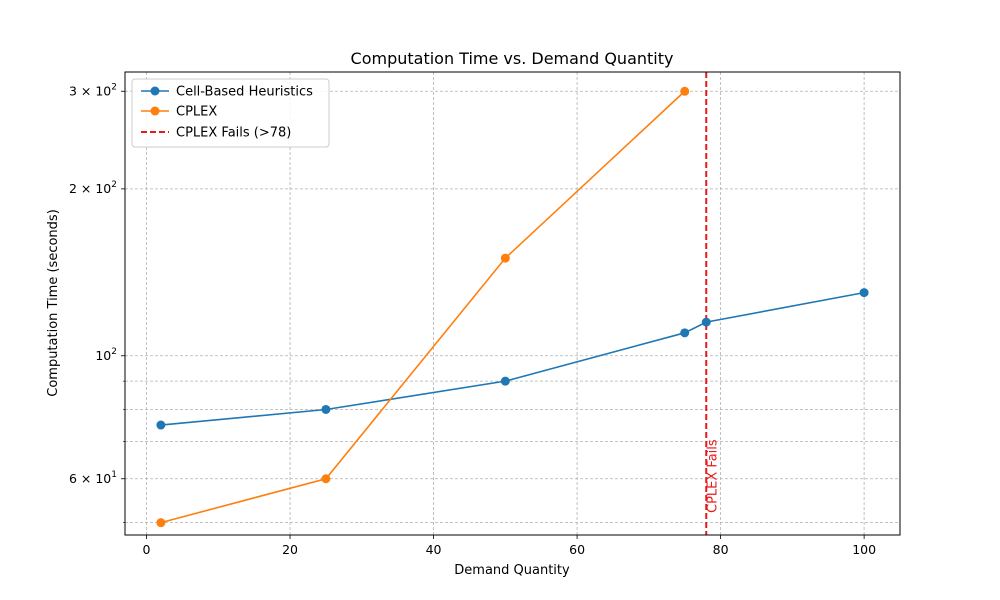  I want to click on legend-box, so click(230, 113).